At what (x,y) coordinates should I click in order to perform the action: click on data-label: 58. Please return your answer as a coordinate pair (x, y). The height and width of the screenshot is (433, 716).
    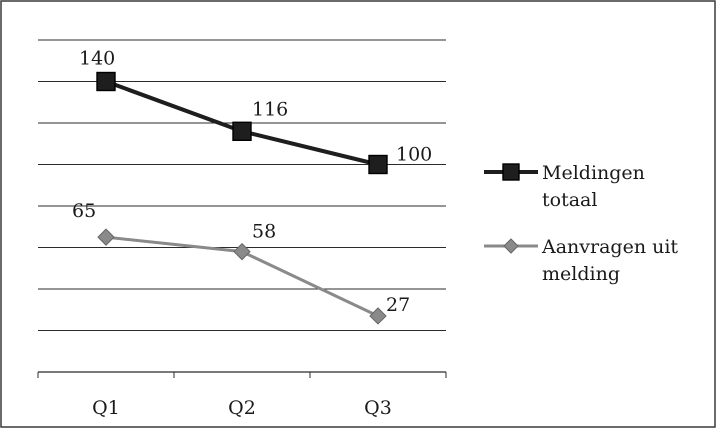
    Looking at the image, I should click on (264, 232).